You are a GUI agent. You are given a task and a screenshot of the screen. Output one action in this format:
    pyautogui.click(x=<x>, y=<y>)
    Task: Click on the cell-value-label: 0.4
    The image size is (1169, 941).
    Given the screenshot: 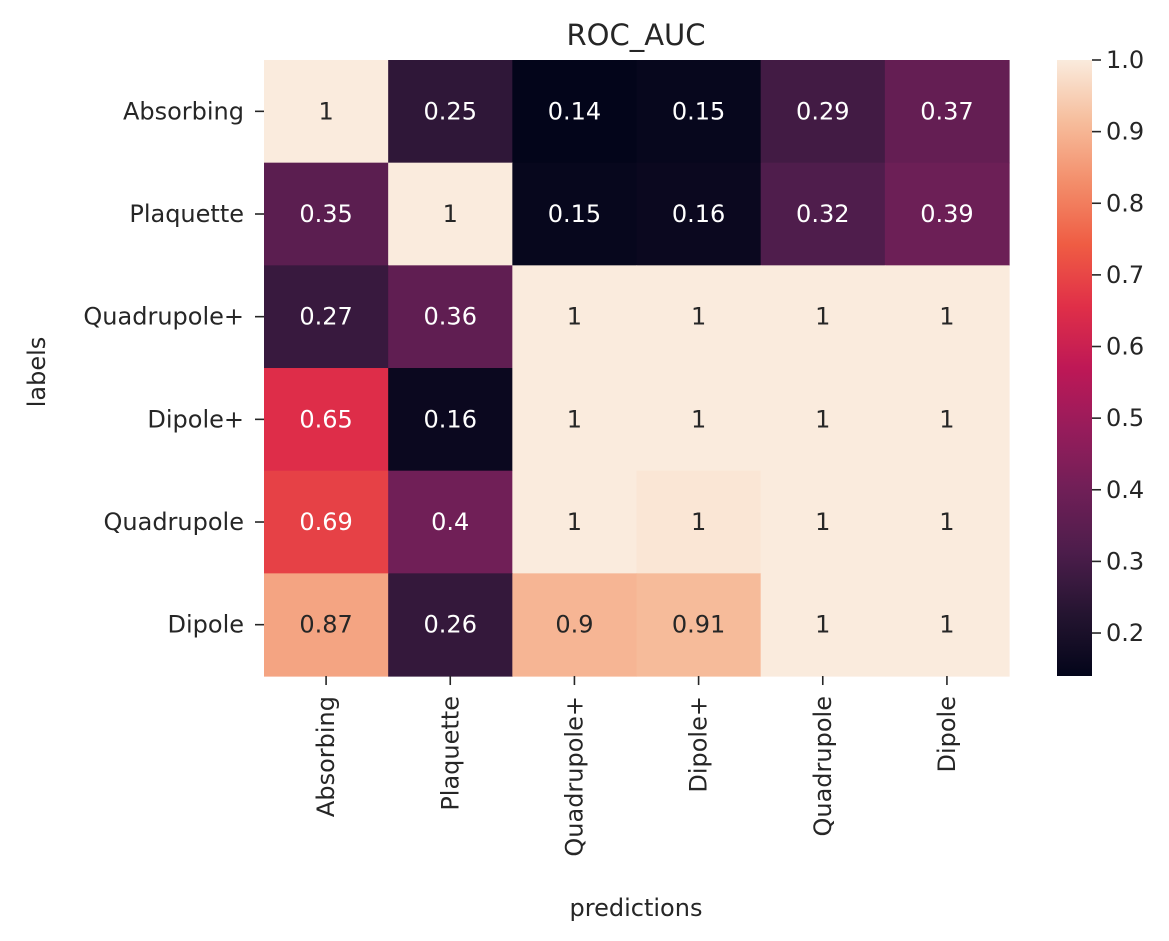 What is the action you would take?
    pyautogui.click(x=450, y=522)
    